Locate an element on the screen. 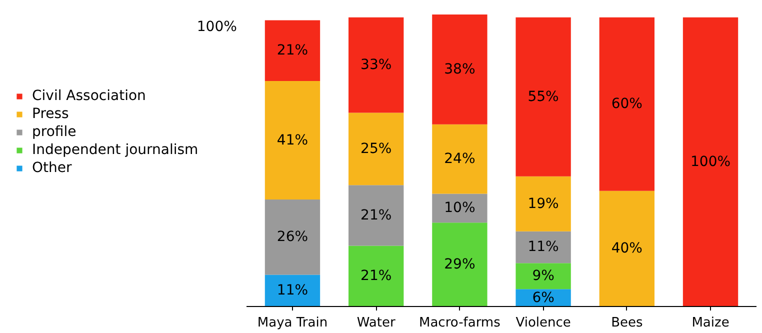 The width and height of the screenshot is (762, 333). data-label: 38% is located at coordinates (460, 69).